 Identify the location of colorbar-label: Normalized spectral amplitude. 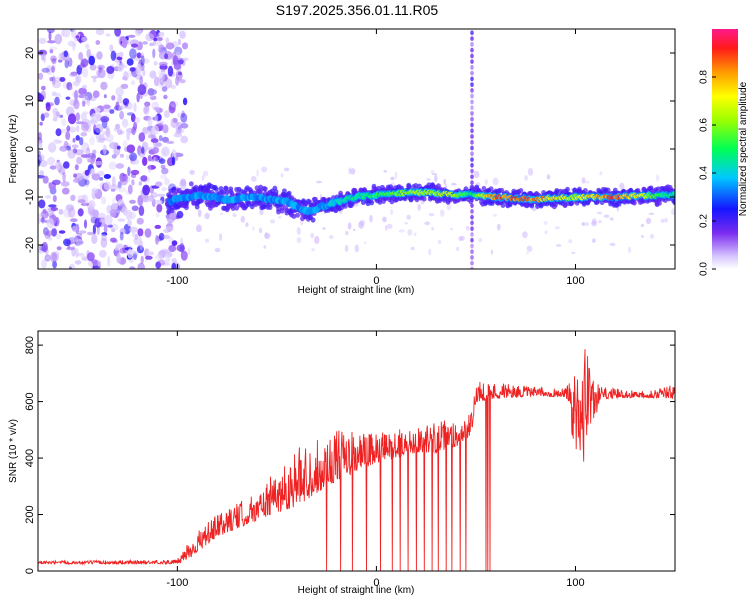
(743, 148).